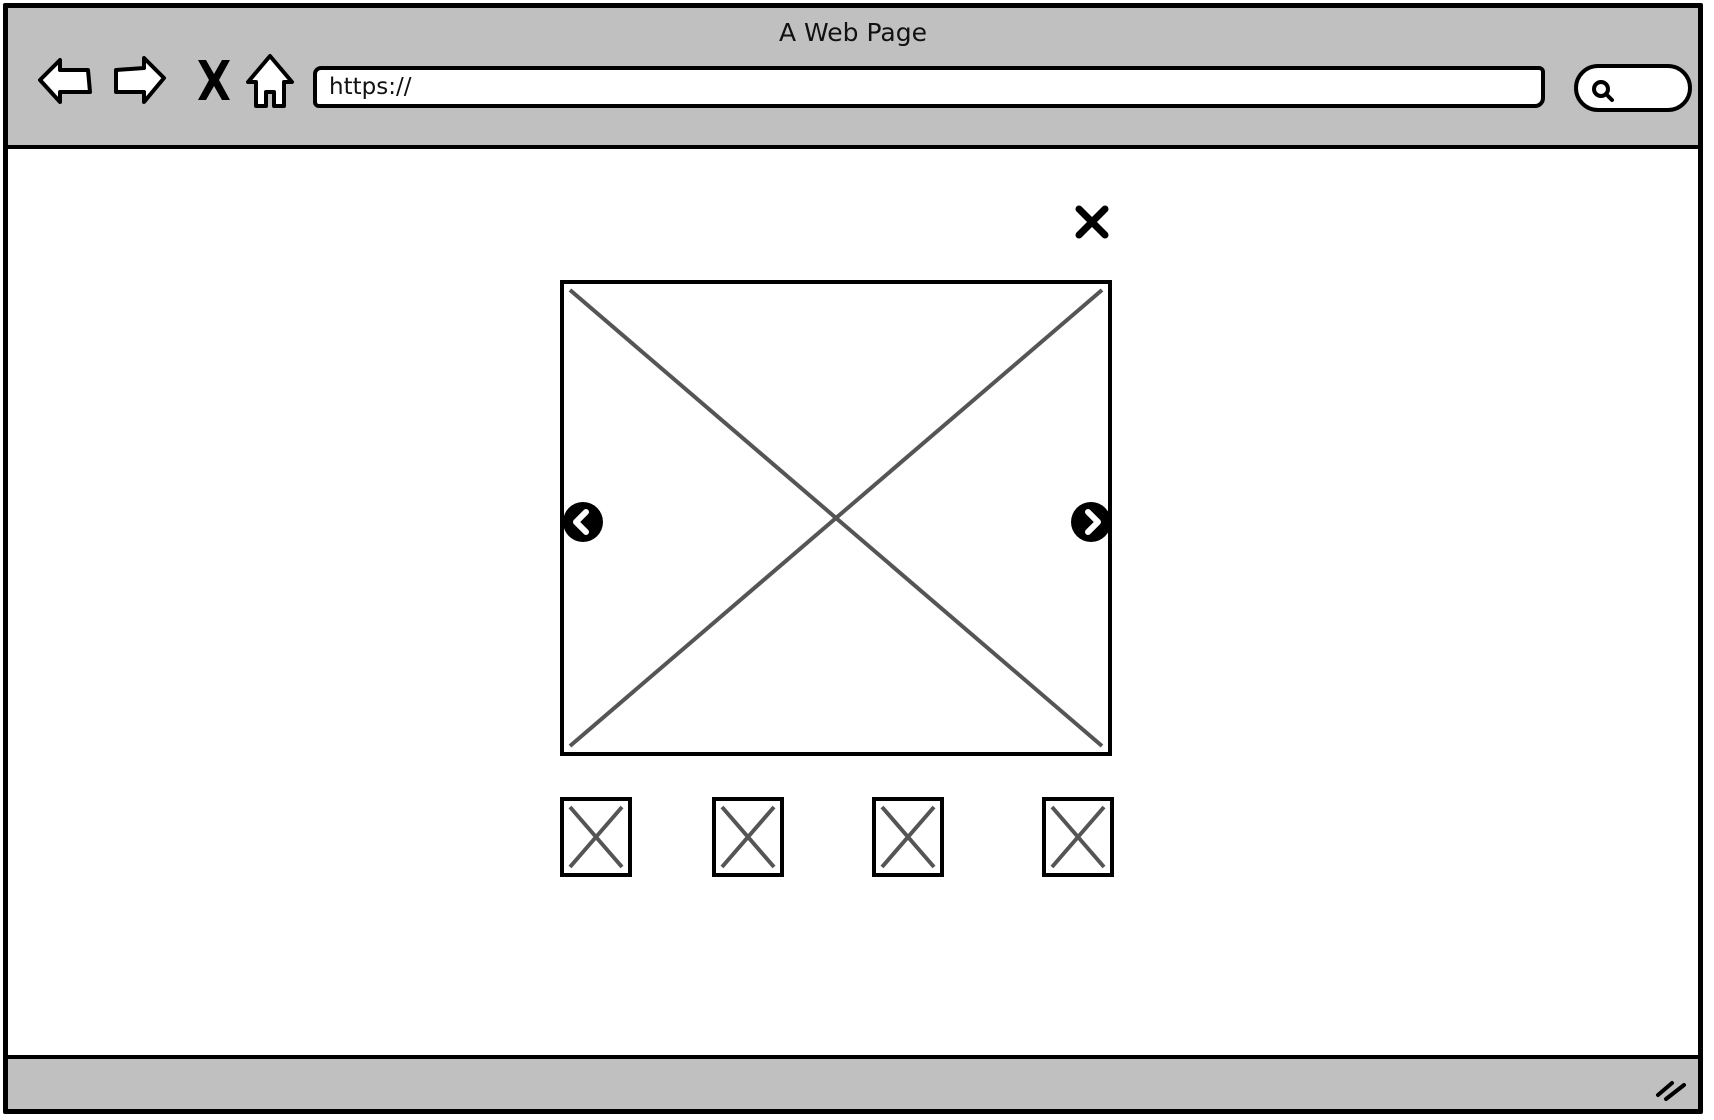 Image resolution: width=1714 pixels, height=1120 pixels. I want to click on close-x-icon, so click(1092, 222).